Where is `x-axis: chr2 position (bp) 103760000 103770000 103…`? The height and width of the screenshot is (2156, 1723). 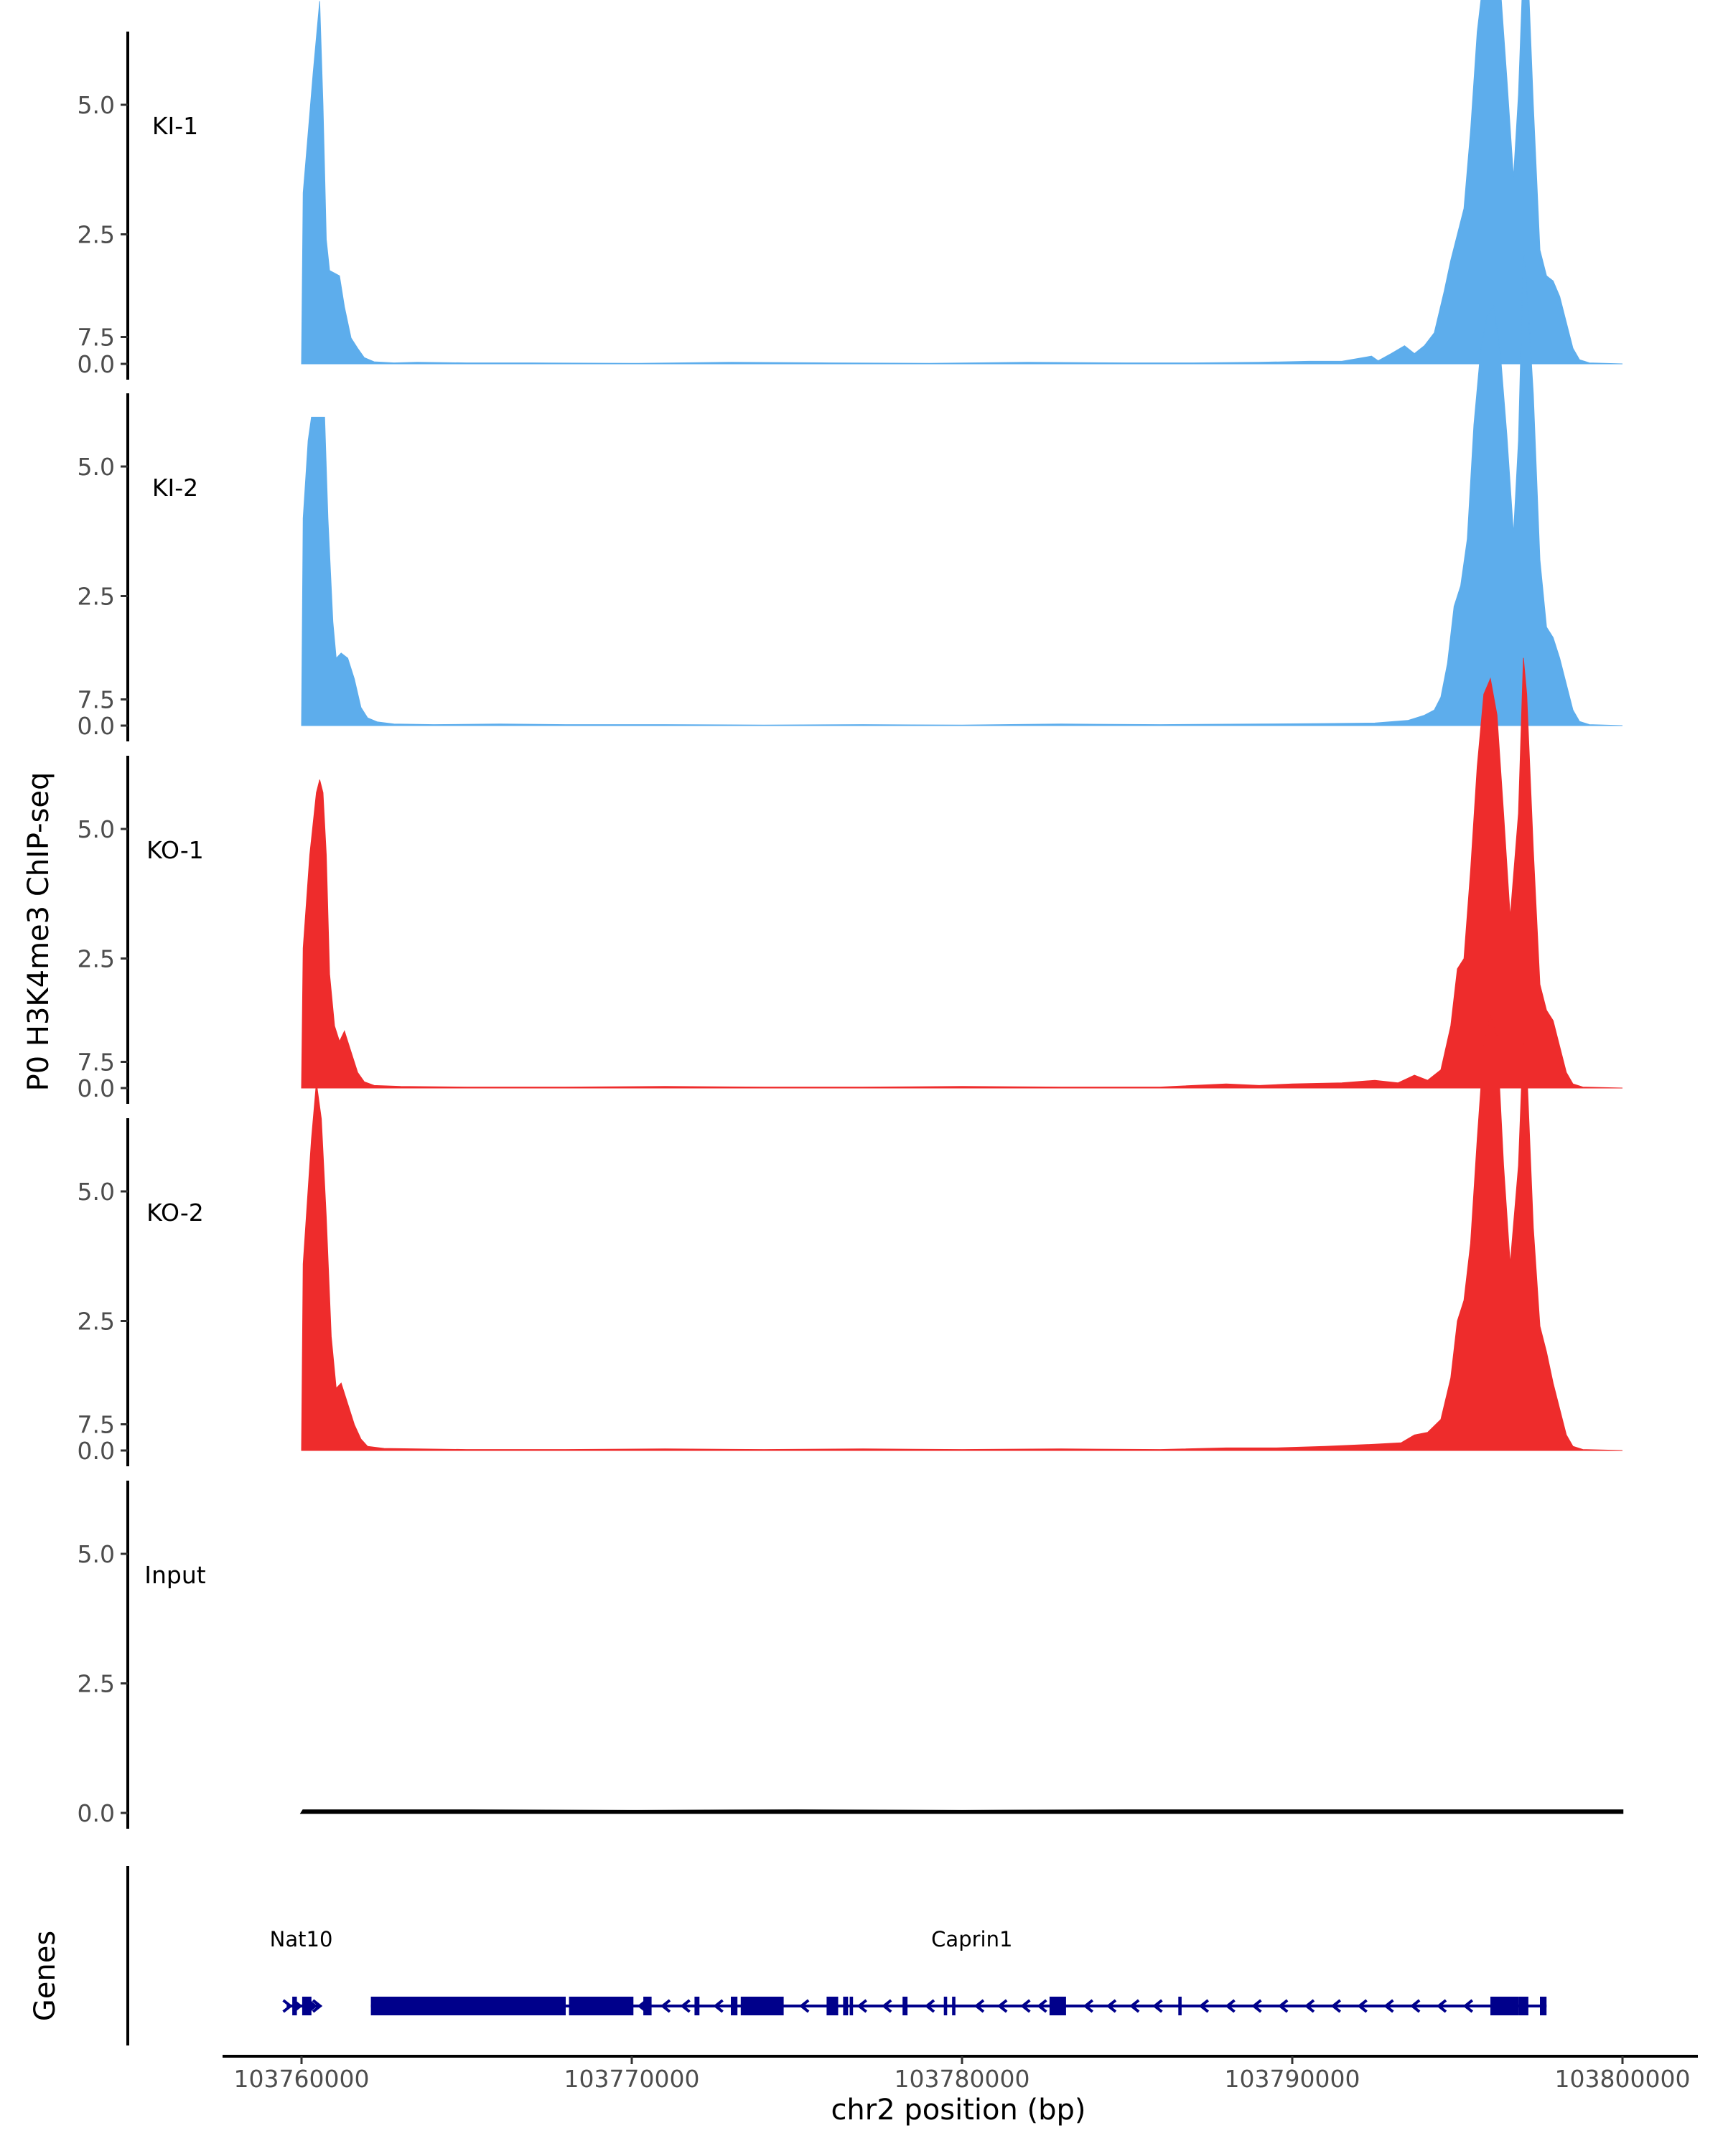 x-axis: chr2 position (bp) 103760000 103770000 103… is located at coordinates (960, 2091).